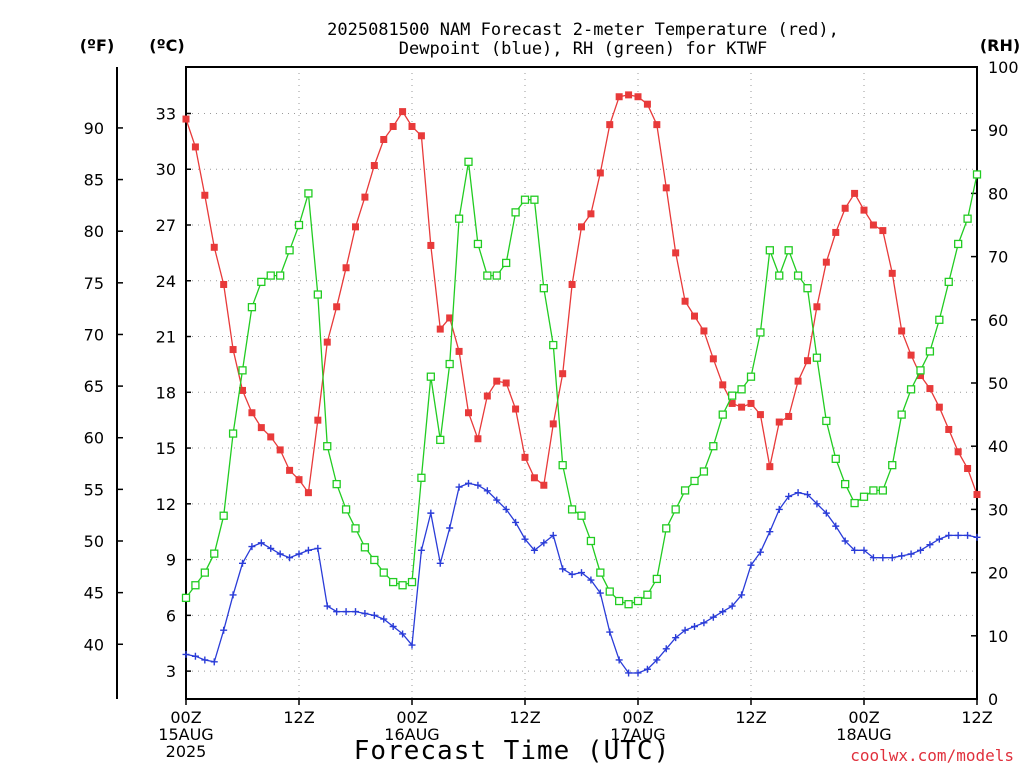  I want to click on rh-tick-label: 60, so click(998, 320).